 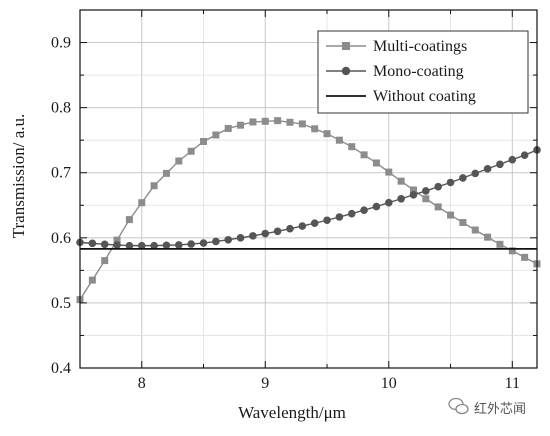 What do you see at coordinates (61, 108) in the screenshot?
I see `y-tick-label: 0.8` at bounding box center [61, 108].